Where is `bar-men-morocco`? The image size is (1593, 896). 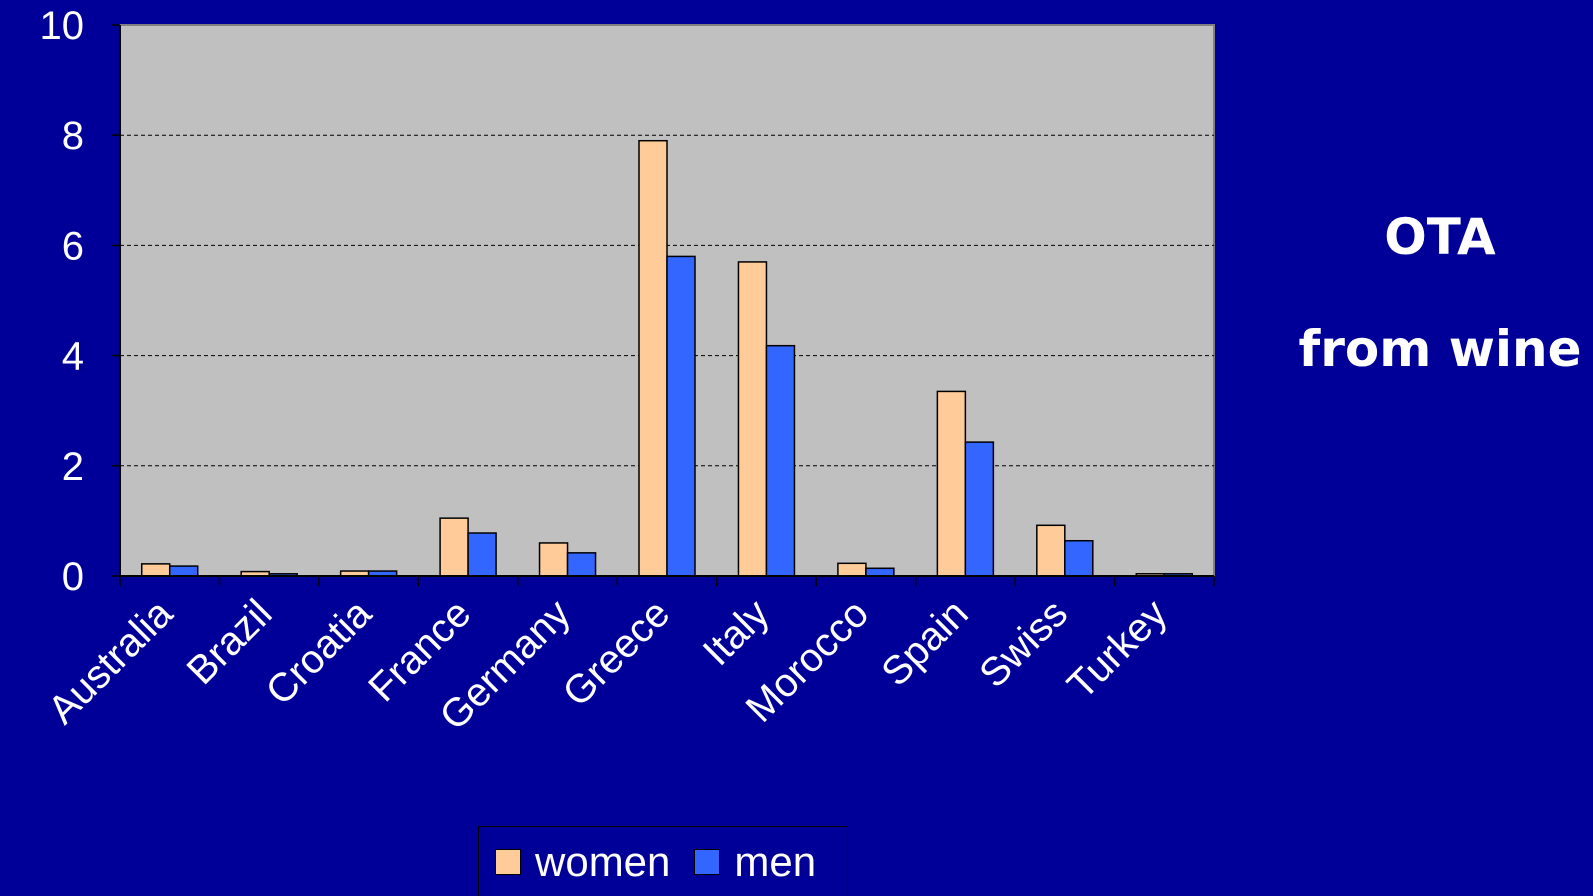 bar-men-morocco is located at coordinates (880, 572).